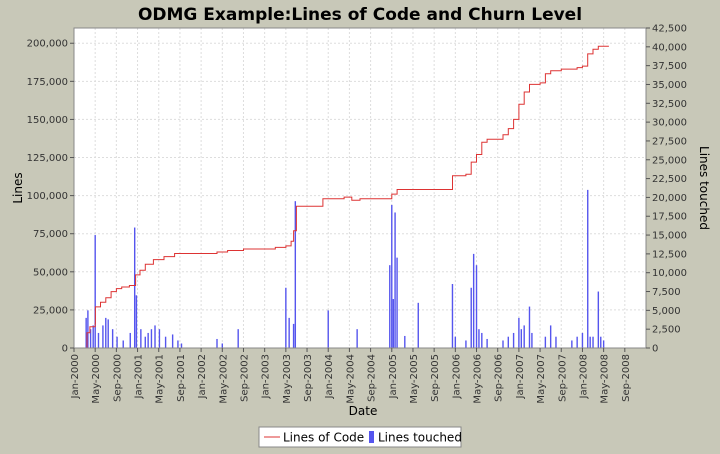 This screenshot has width=720, height=454. Describe the element at coordinates (669, 198) in the screenshot. I see `right-tick-label: 20,000` at that location.